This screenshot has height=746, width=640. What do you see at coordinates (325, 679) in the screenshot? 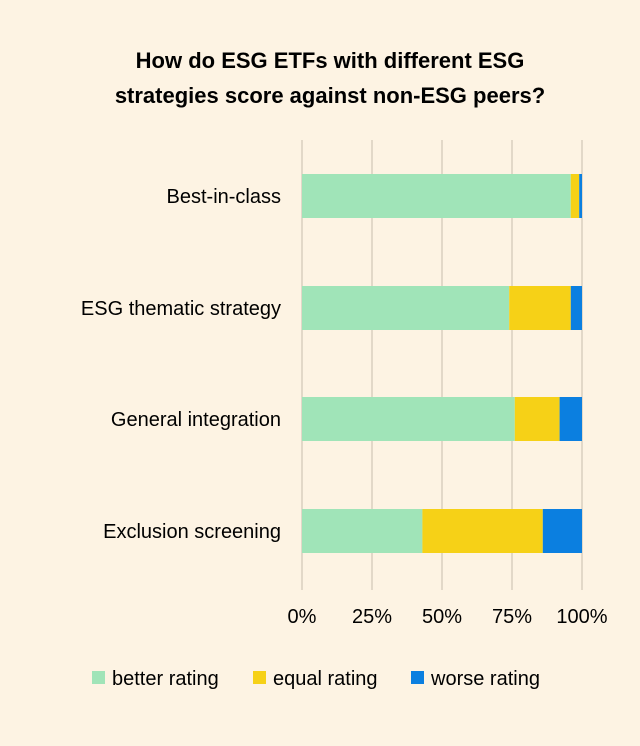
I see `legend-label: equal rating` at bounding box center [325, 679].